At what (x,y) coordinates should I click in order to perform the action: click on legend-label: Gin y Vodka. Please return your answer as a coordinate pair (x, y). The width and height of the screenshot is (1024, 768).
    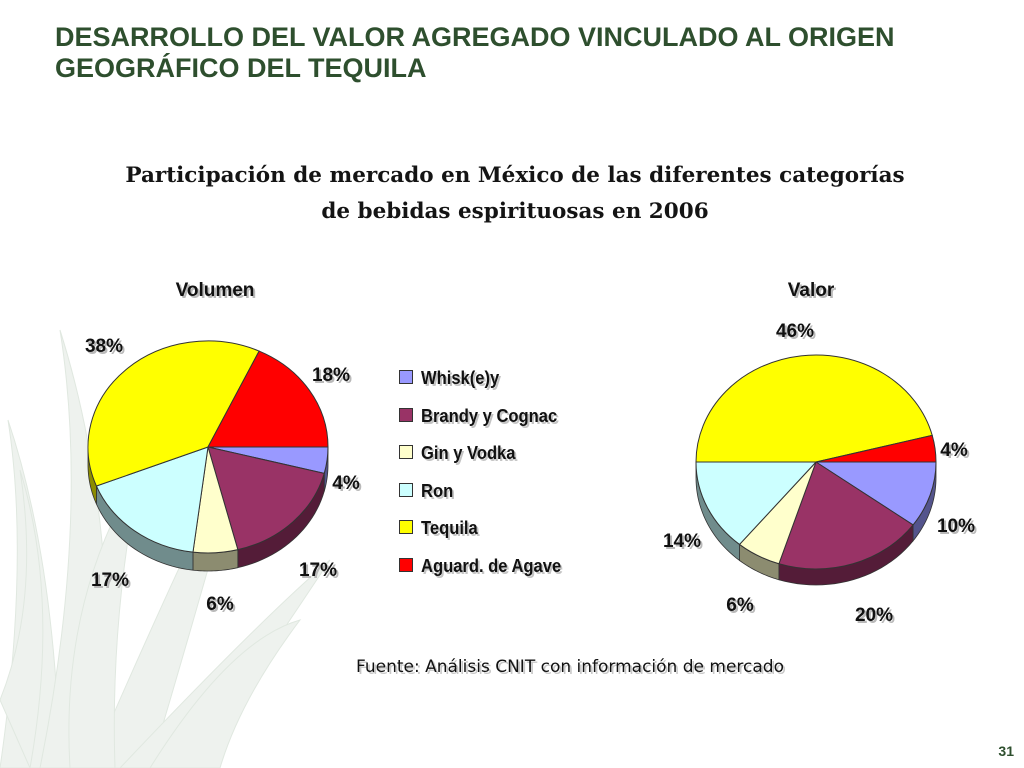
    Looking at the image, I should click on (468, 453).